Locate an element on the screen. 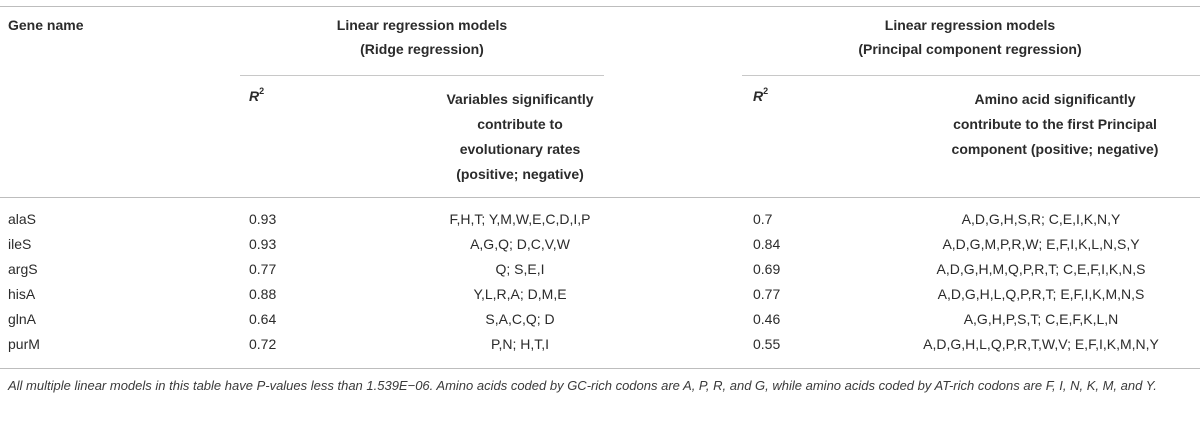  header-pcr-vars-2: contribute to the first Principal is located at coordinates (1055, 124).